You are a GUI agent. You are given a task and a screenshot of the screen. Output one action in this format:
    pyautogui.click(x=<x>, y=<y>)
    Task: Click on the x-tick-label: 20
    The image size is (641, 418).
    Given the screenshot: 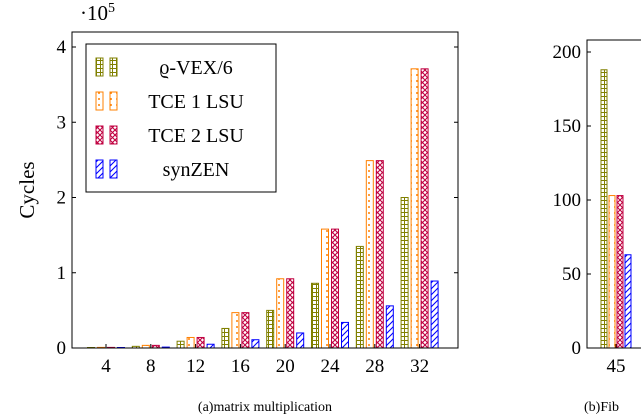 What is the action you would take?
    pyautogui.click(x=285, y=366)
    